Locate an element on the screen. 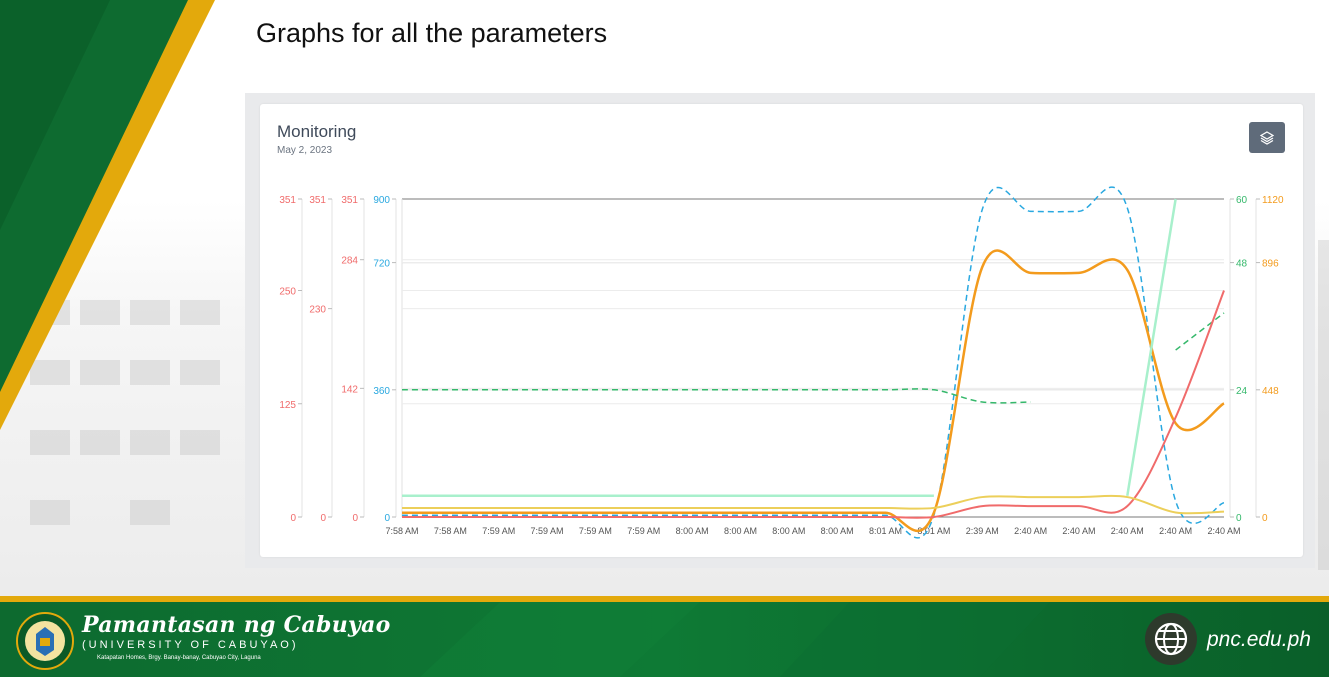 The width and height of the screenshot is (1329, 677). globe-button is located at coordinates (1171, 639).